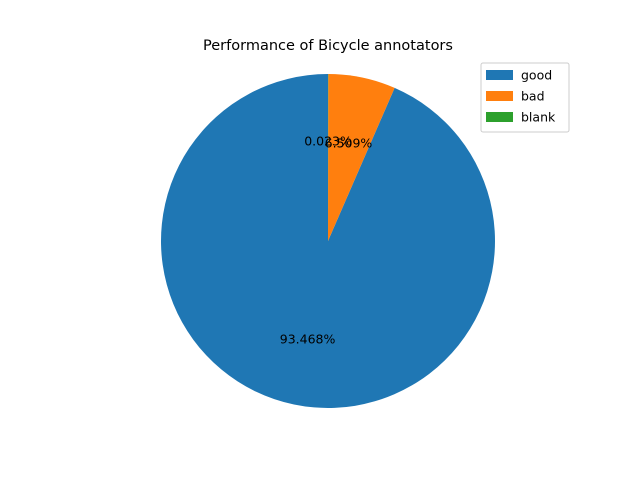 The width and height of the screenshot is (640, 480). I want to click on legend-swatch-blank, so click(499, 117).